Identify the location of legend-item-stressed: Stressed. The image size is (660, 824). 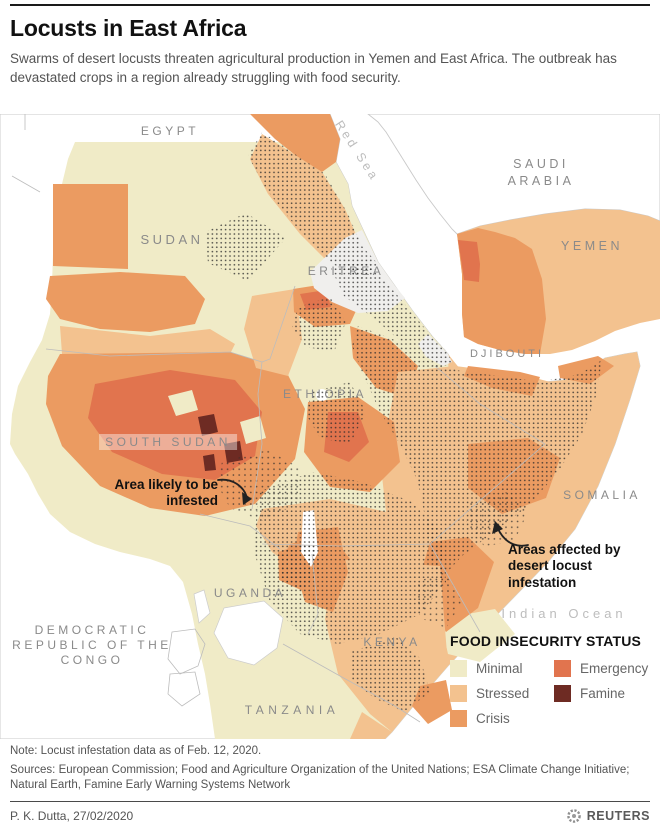
(502, 693).